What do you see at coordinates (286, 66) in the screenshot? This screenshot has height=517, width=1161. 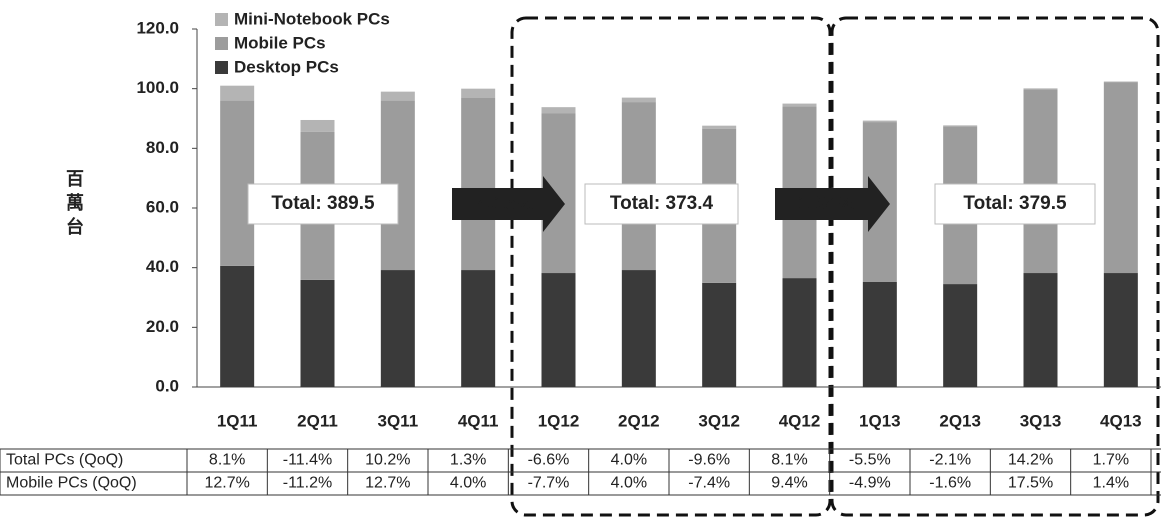 I see `legend-label: Desktop PCs` at bounding box center [286, 66].